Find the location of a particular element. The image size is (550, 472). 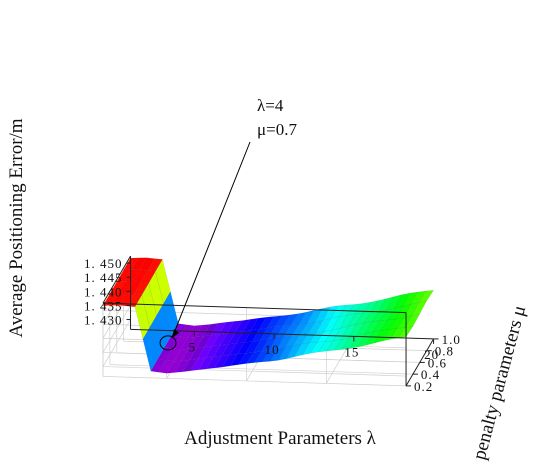

z-axis-label: Average Positioning Error/m is located at coordinates (16, 227).